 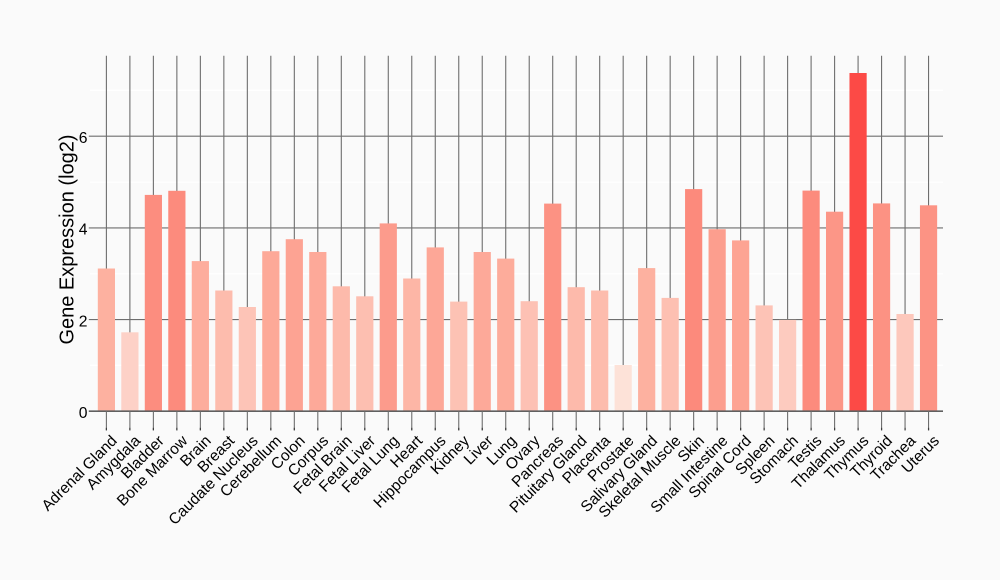 I want to click on svg-text: 6, so click(x=83, y=138).